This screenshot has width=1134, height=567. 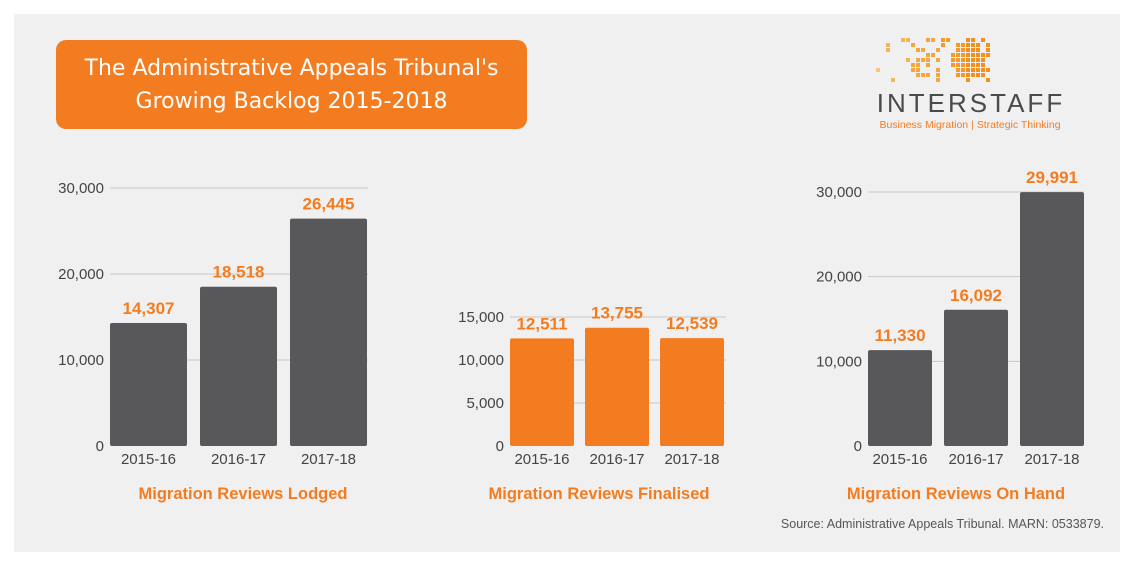 I want to click on chart1-y-tick-label: 20,000, so click(x=81, y=274).